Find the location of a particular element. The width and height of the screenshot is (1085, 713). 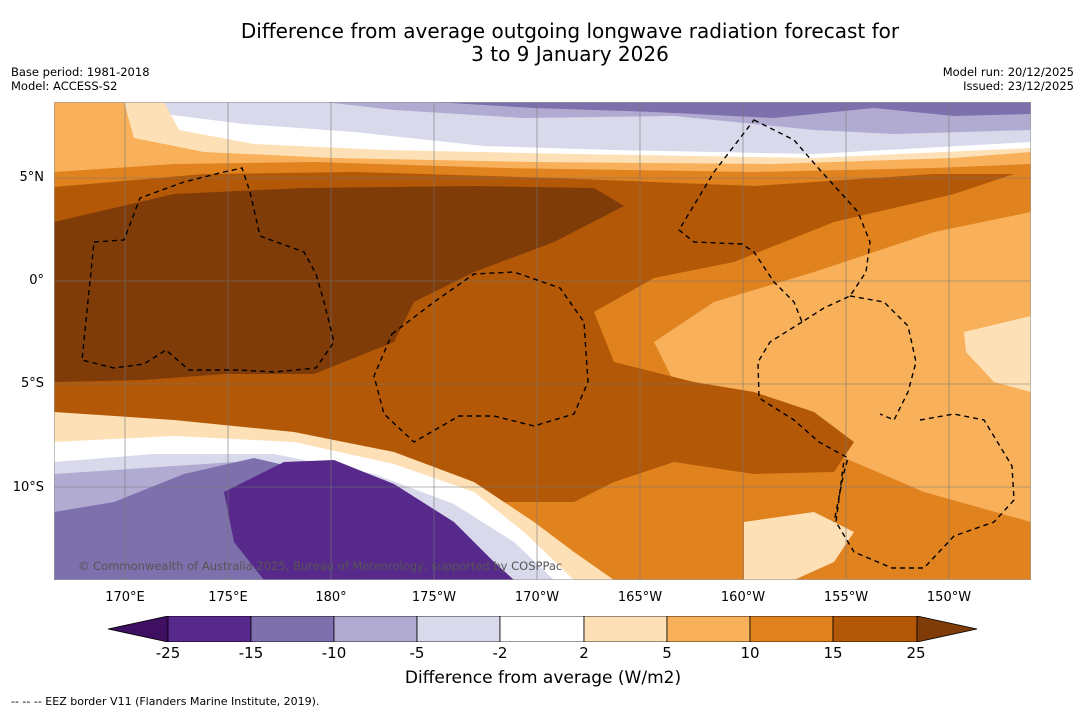

lat-label-5n: 5°N is located at coordinates (32, 177).